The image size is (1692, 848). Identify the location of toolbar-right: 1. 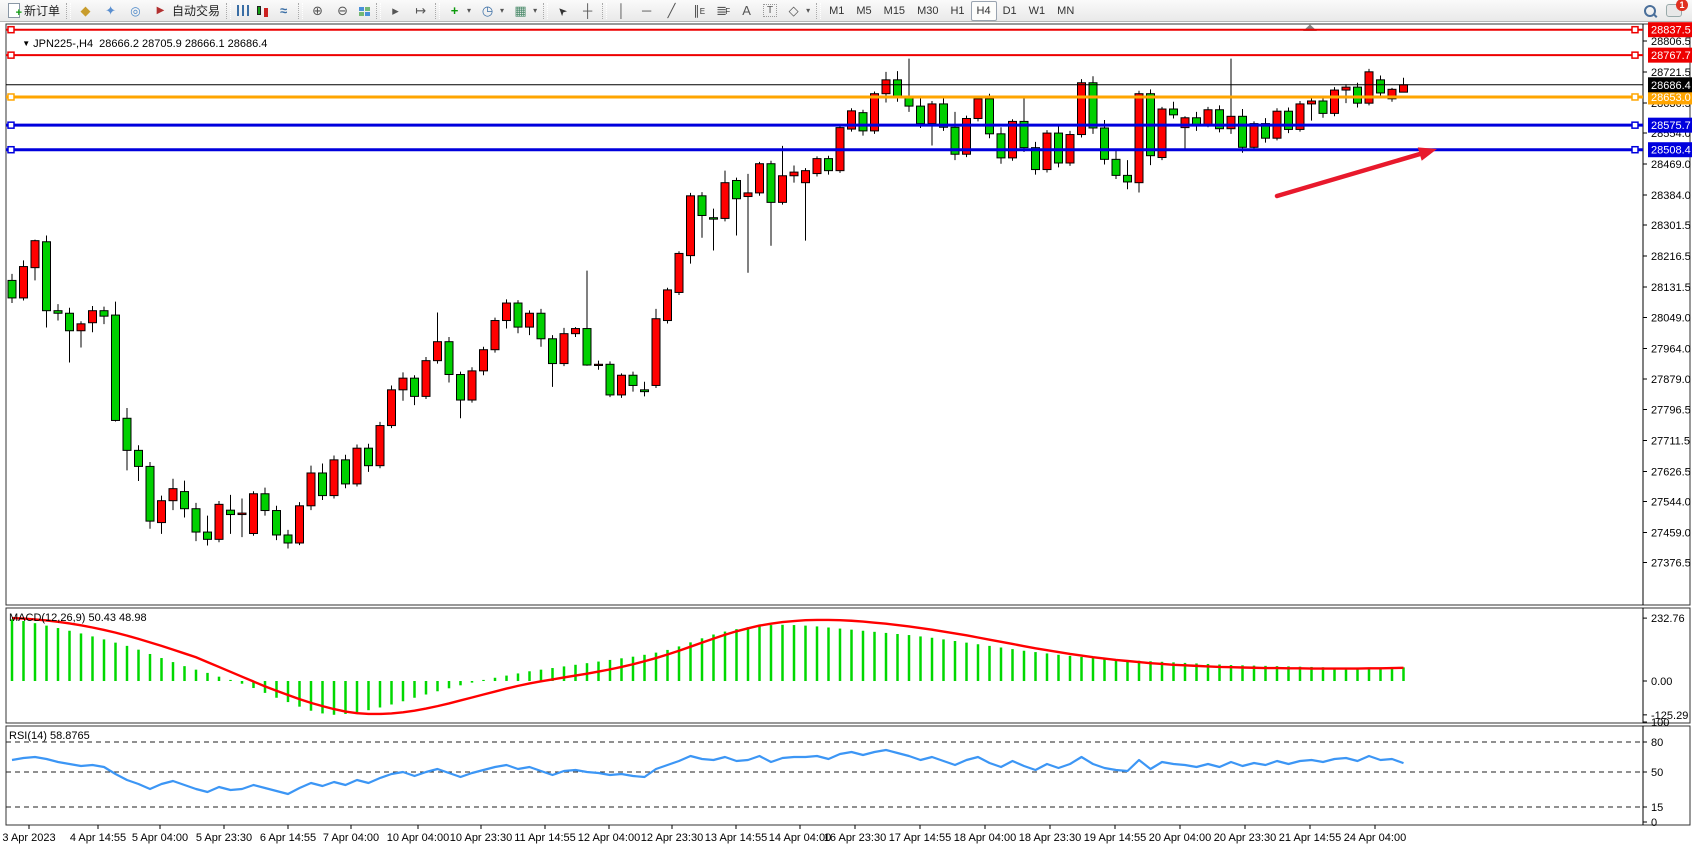
(1666, 9).